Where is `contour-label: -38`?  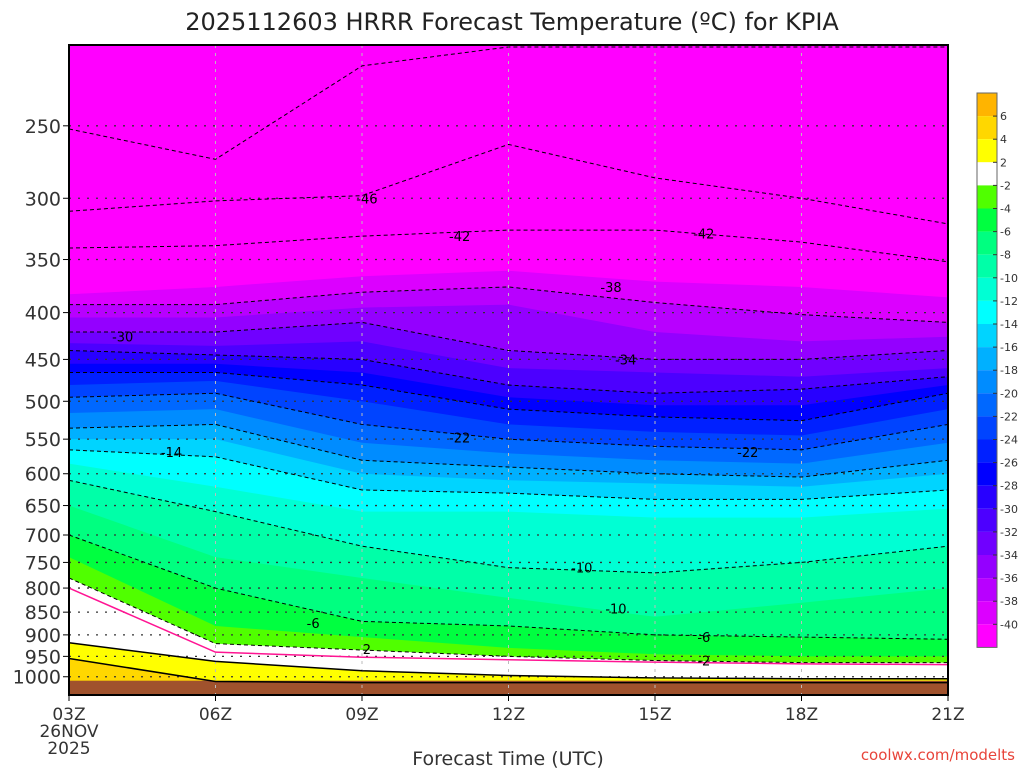
contour-label: -38 is located at coordinates (610, 288).